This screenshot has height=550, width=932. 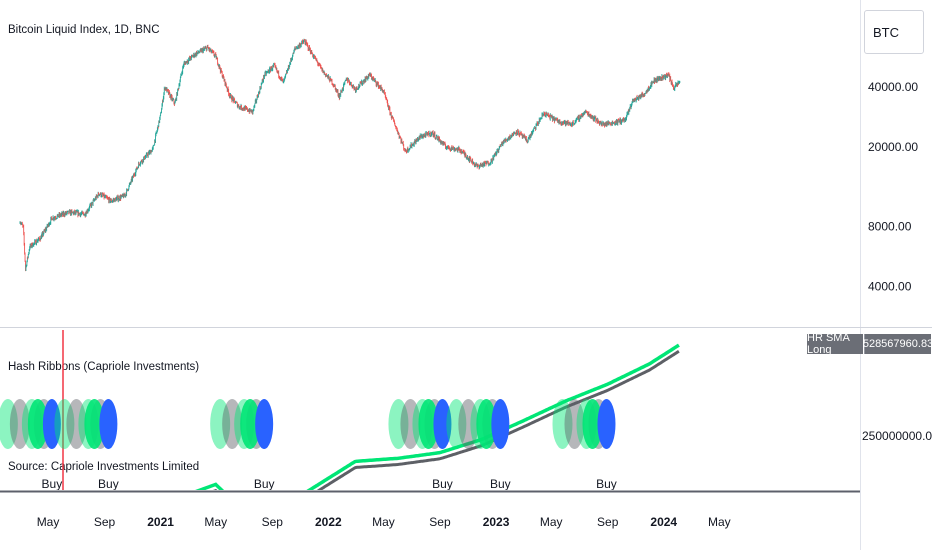 What do you see at coordinates (103, 467) in the screenshot?
I see `indicator-source: Source: Capriole Investments Limited` at bounding box center [103, 467].